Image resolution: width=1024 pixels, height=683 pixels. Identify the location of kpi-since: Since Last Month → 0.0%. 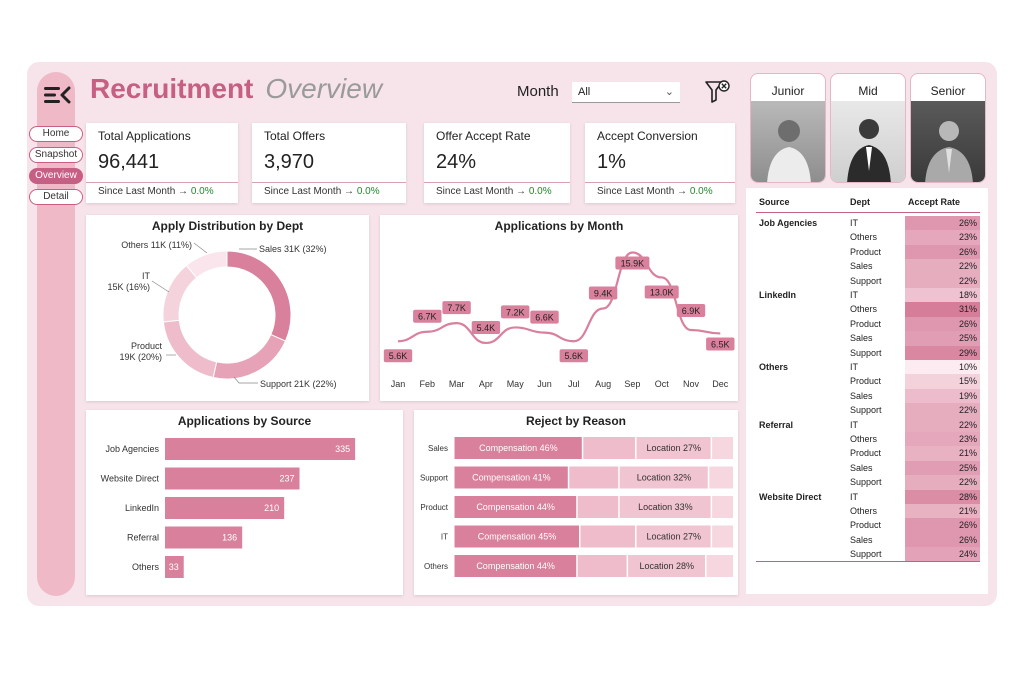
(494, 191).